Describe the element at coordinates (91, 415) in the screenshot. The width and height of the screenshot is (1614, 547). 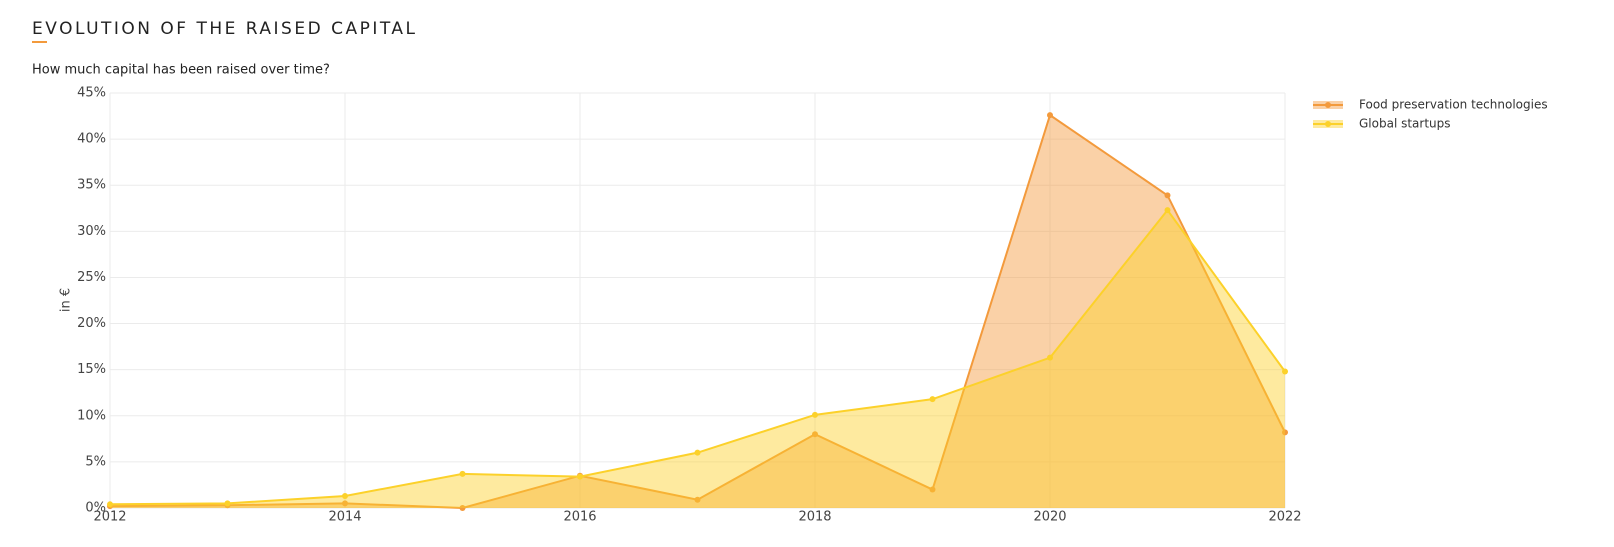
I see `y-tick-label: 10%` at that location.